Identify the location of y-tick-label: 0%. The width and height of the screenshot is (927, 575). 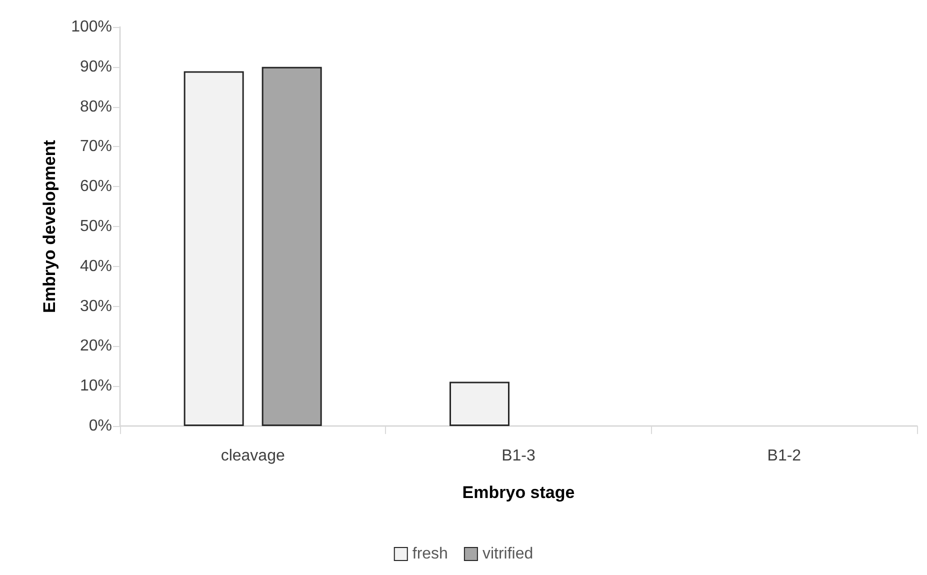
(100, 426).